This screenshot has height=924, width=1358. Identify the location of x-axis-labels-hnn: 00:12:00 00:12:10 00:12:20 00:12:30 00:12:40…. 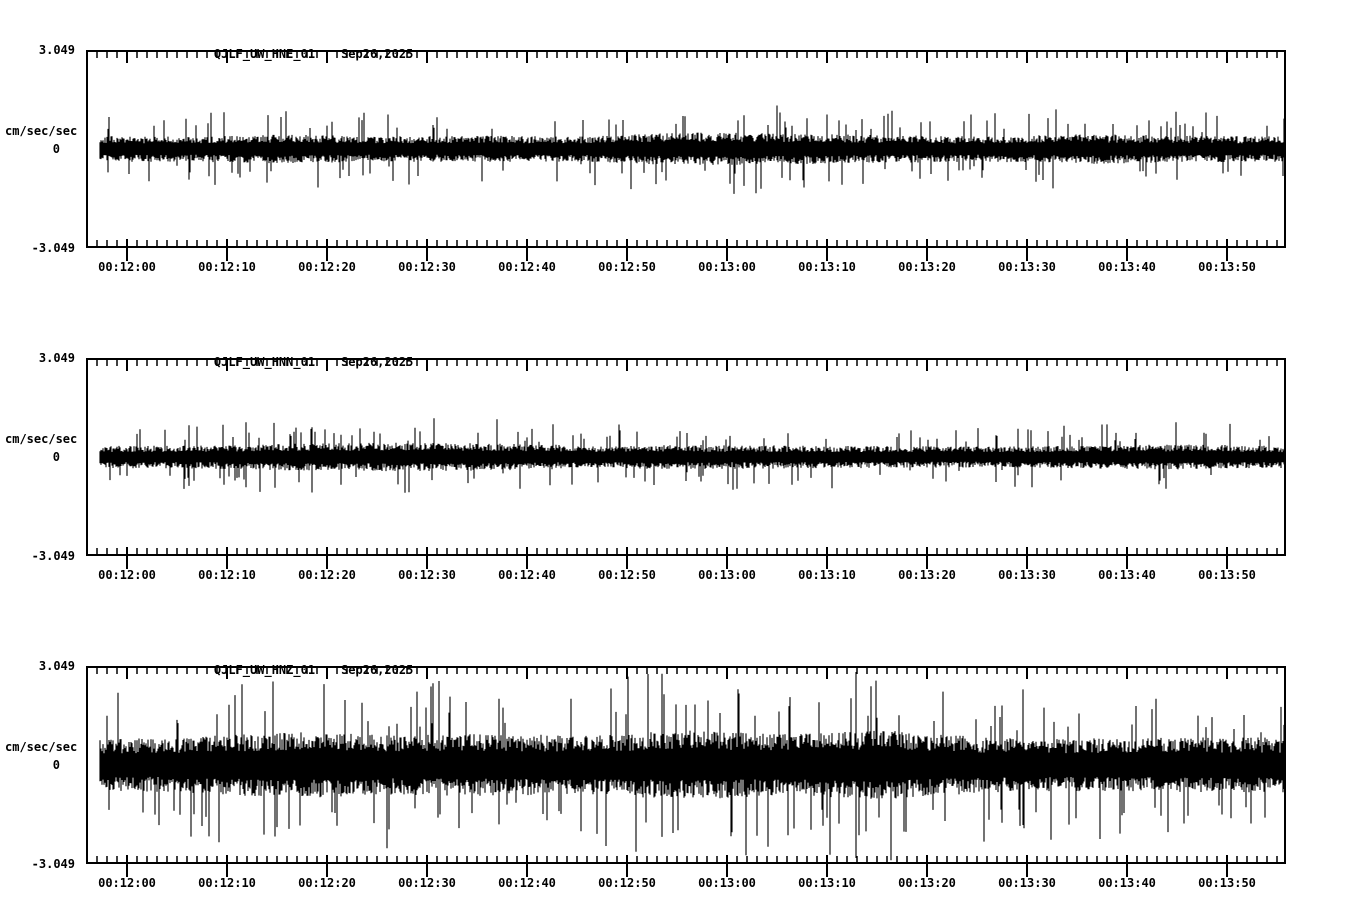
(686, 576).